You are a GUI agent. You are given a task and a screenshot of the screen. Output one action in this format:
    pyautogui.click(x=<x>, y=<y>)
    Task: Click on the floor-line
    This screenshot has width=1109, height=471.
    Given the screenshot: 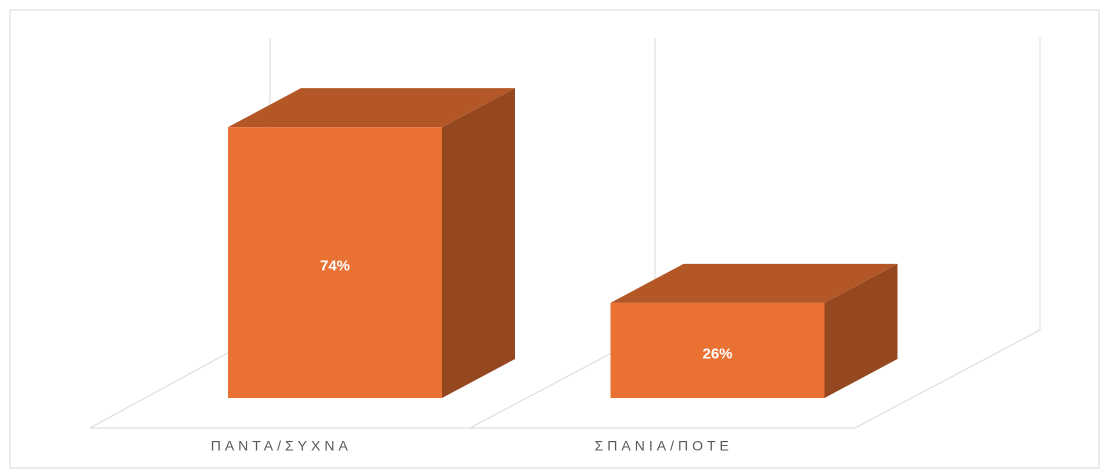 What is the action you would take?
    pyautogui.click(x=947, y=379)
    